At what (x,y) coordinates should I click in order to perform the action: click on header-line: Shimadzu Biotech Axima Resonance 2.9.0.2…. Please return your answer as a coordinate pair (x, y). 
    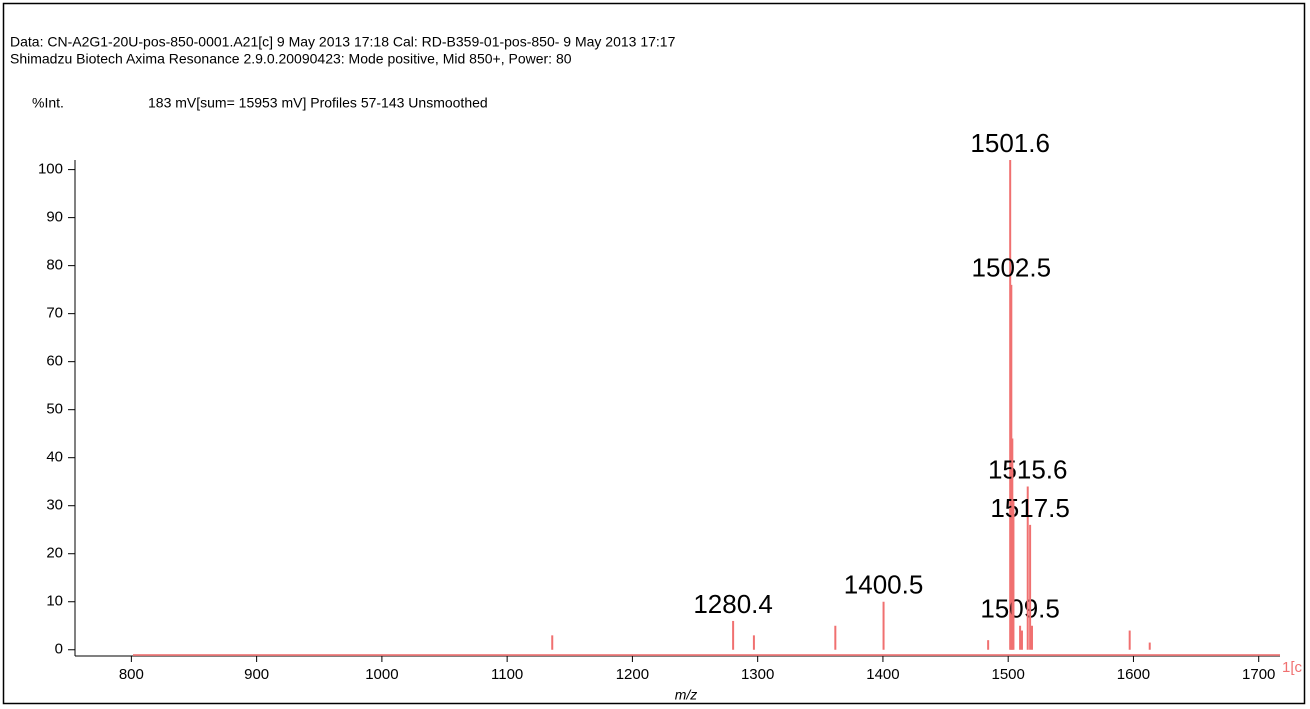
    Looking at the image, I should click on (291, 59).